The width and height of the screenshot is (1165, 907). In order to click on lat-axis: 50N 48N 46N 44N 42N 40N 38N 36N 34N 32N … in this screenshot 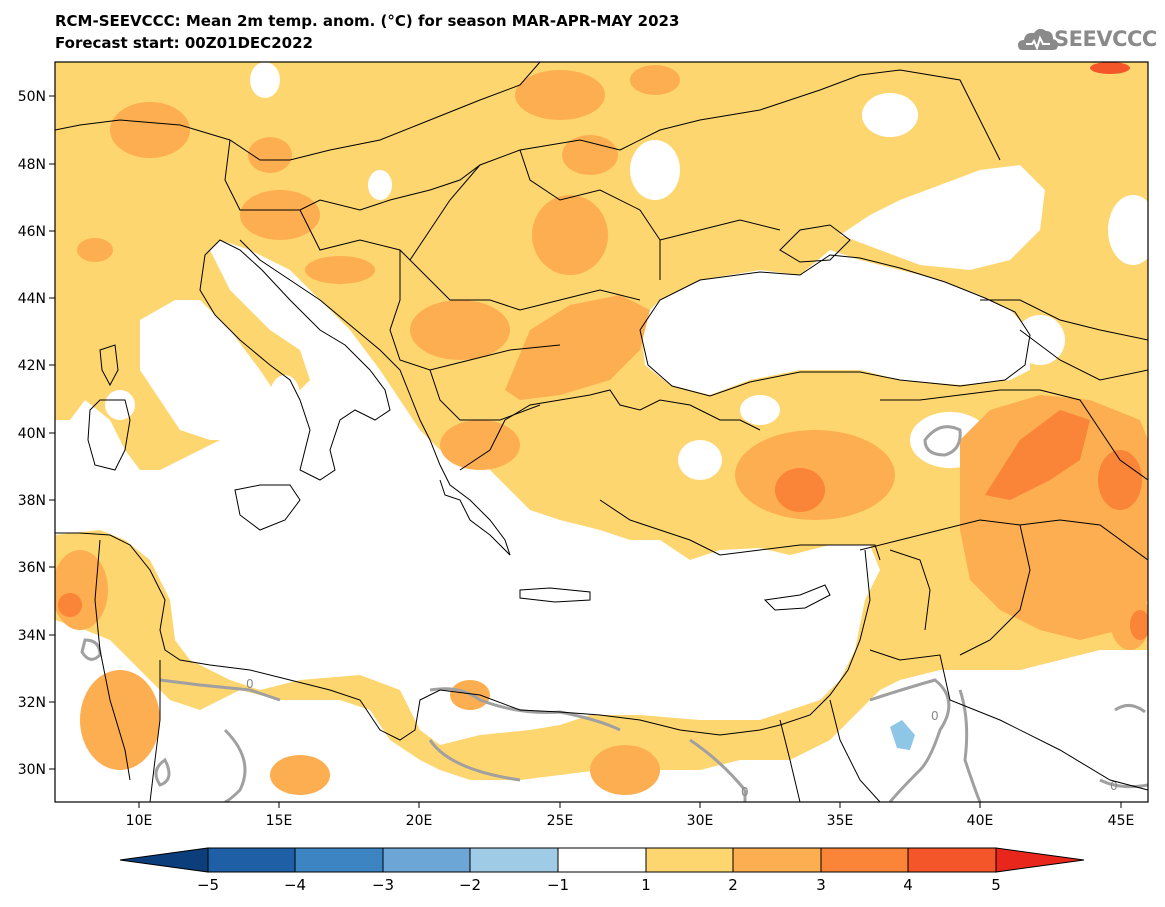, I will do `click(36, 433)`.